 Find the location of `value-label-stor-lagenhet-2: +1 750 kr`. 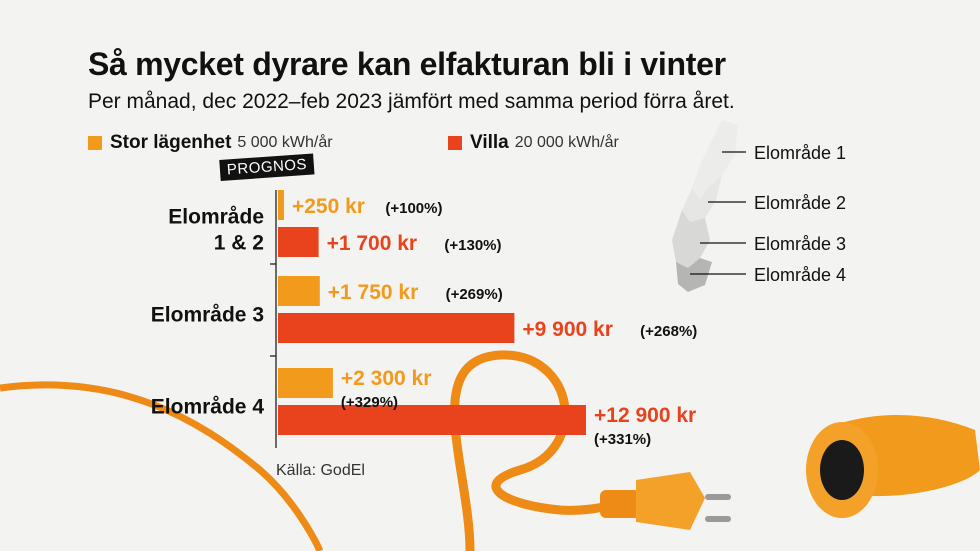

value-label-stor-lagenhet-2: +1 750 kr is located at coordinates (373, 292).